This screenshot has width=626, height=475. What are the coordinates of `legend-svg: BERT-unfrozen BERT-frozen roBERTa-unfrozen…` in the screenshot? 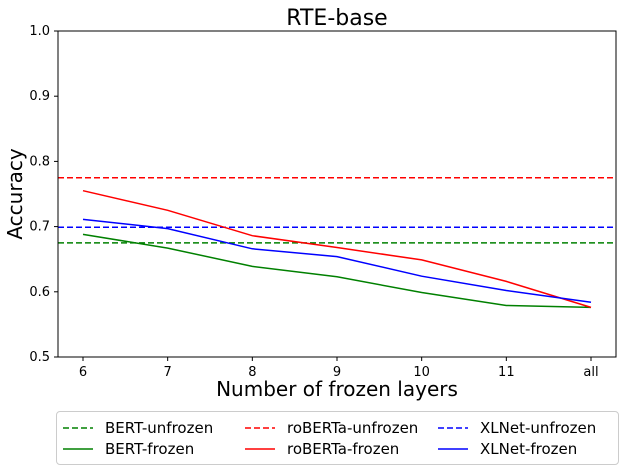 It's located at (329, 438).